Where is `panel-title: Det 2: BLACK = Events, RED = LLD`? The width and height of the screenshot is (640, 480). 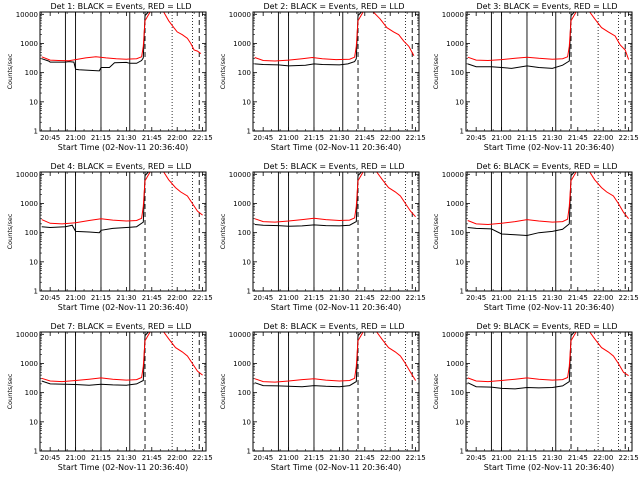
panel-title: Det 2: BLACK = Events, RED = LLD is located at coordinates (334, 6).